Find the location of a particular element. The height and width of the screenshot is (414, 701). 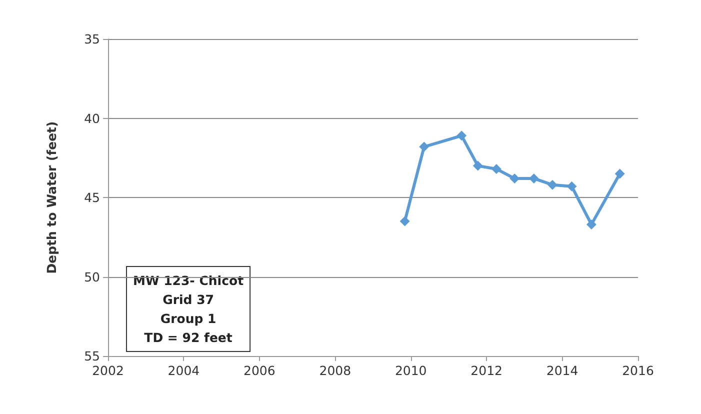

x-tick-label: 2014 is located at coordinates (562, 370).